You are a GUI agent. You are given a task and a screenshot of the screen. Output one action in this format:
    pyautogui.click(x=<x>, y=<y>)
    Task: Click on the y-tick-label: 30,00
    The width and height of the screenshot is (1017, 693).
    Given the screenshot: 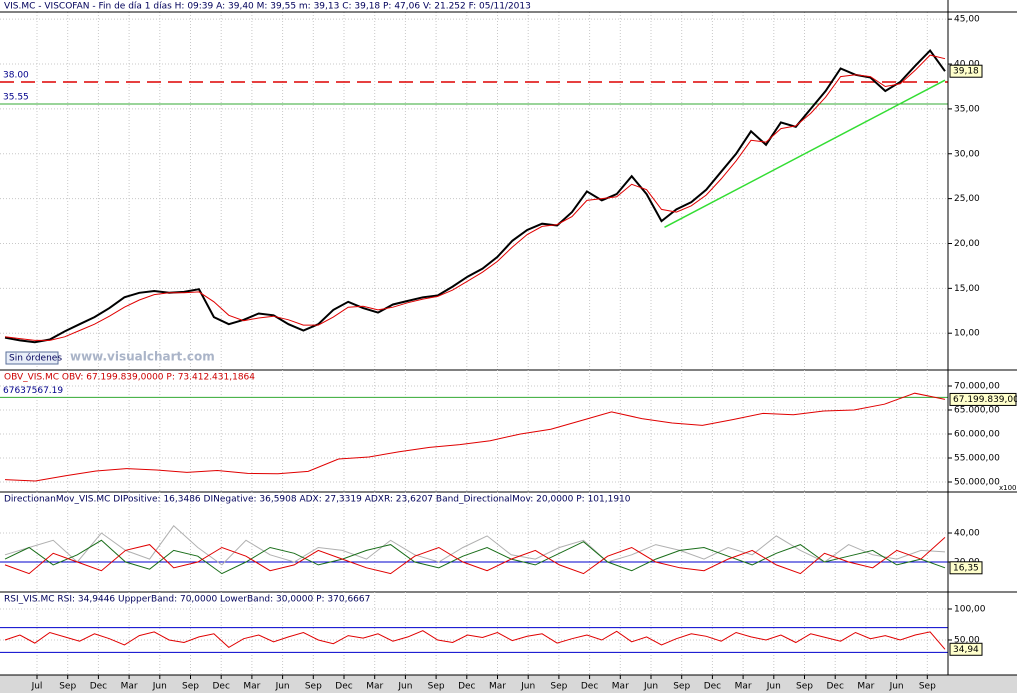 What is the action you would take?
    pyautogui.click(x=967, y=154)
    